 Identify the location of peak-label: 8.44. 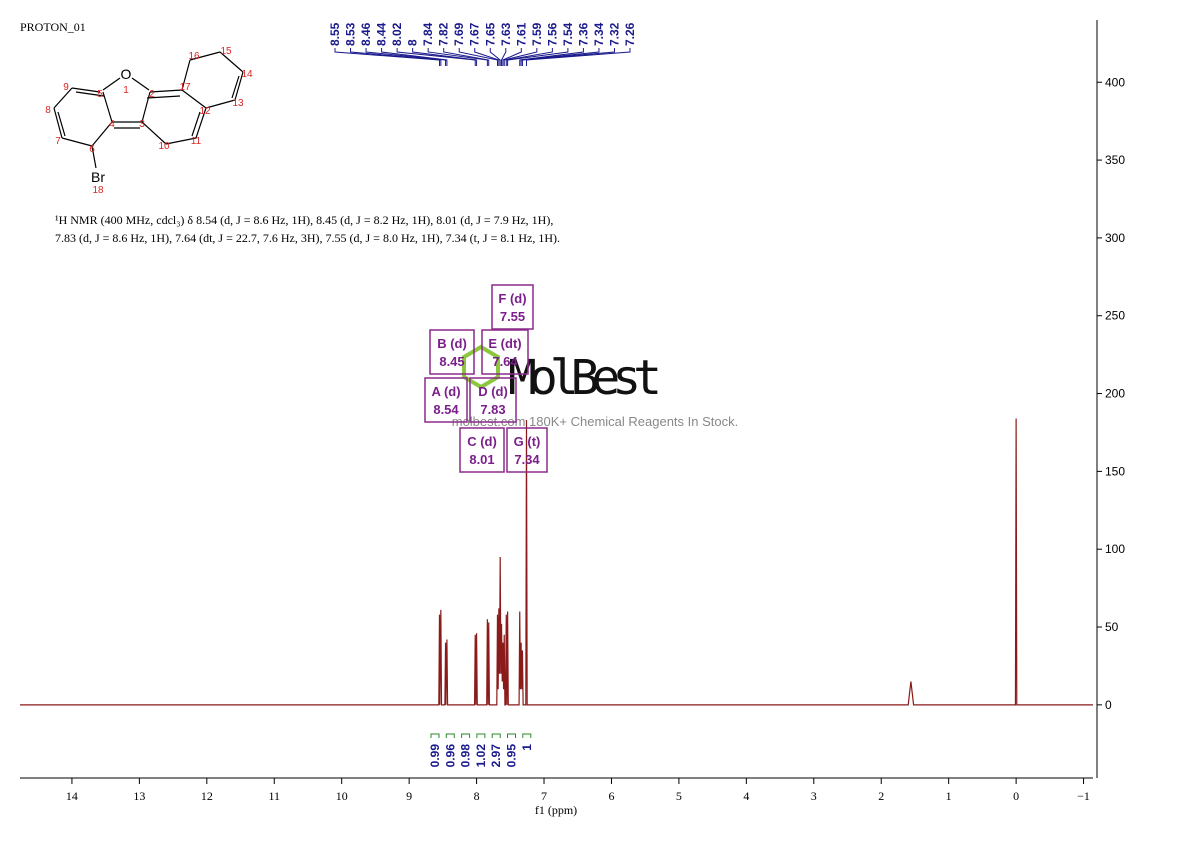
(382, 34).